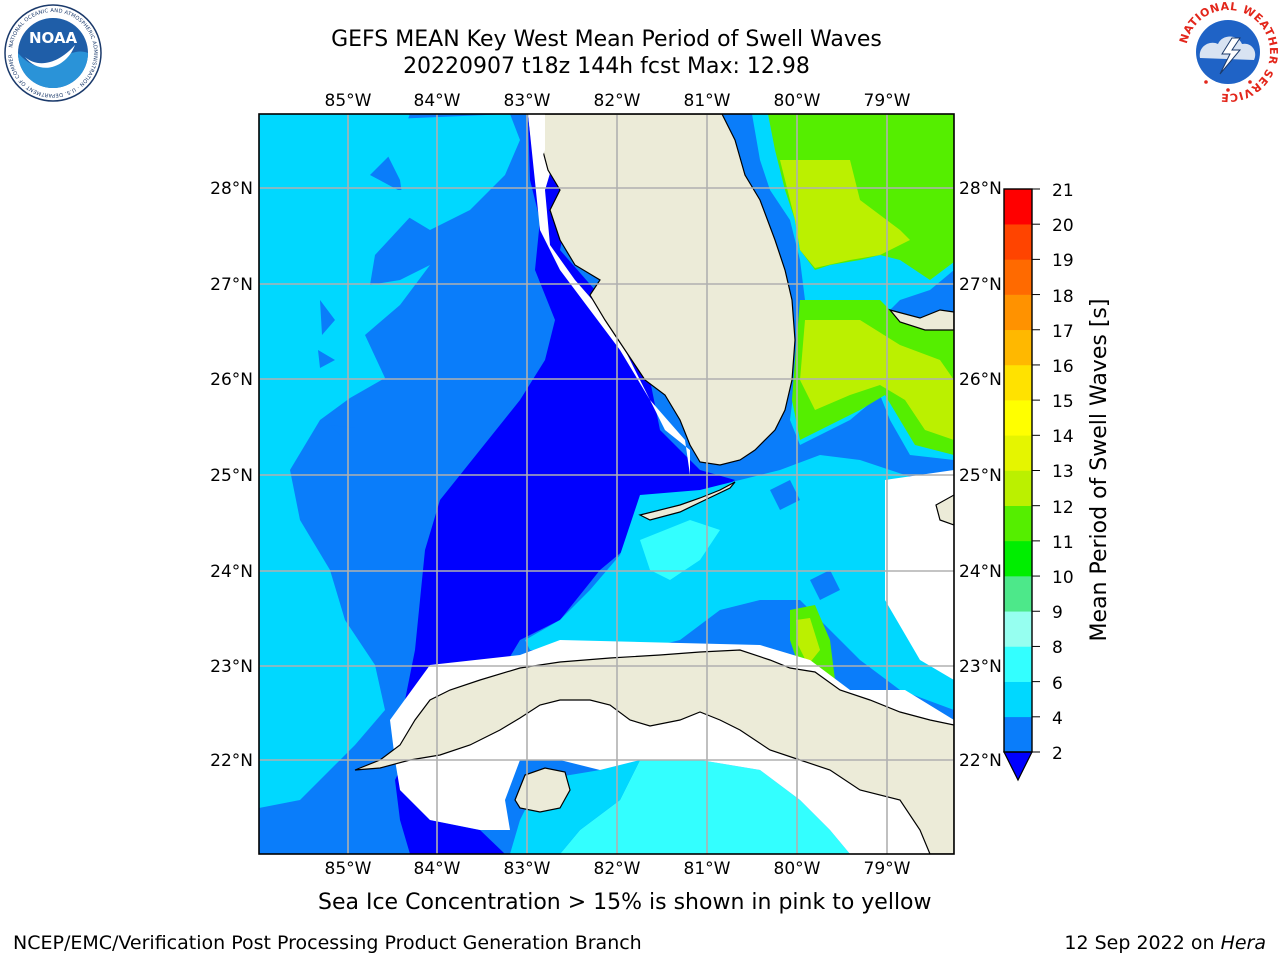 Image resolution: width=1280 pixels, height=960 pixels. I want to click on lon-labels-bottom: 85°W 84°W 83°W 82°W 81°W 80°W 79°W, so click(618, 869).